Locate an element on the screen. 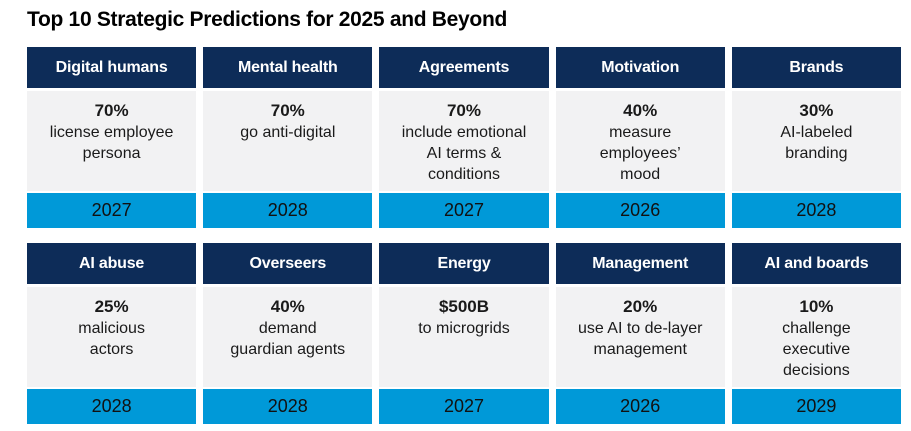 The width and height of the screenshot is (911, 431). prediction-card-energy: Energy $500B to microgrids 2027 is located at coordinates (464, 333).